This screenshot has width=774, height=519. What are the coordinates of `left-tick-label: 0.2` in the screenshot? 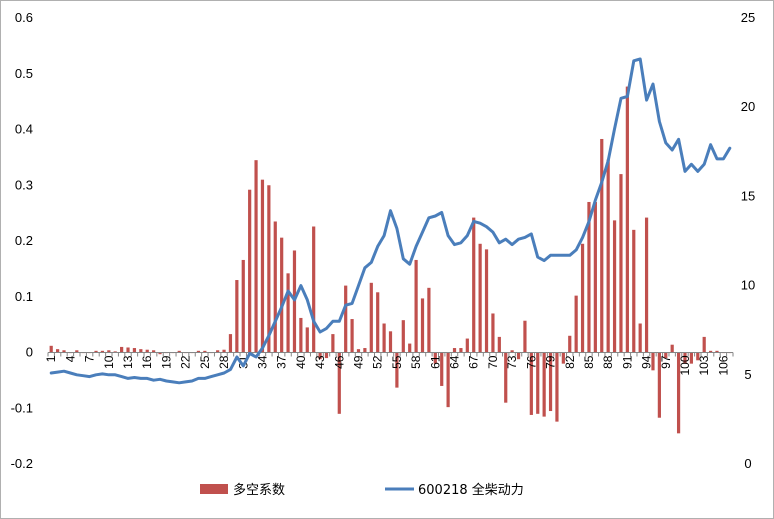 It's located at (24, 240).